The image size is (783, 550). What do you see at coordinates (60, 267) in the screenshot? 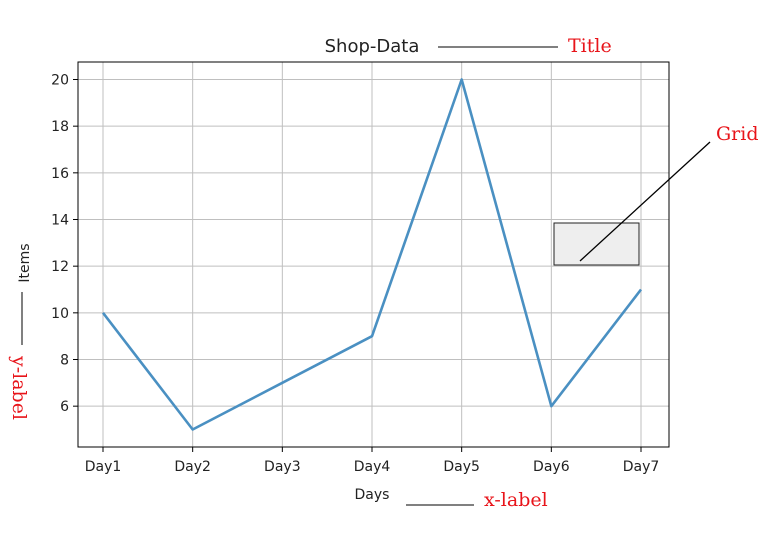
I see `y-tick-label: 12` at bounding box center [60, 267].